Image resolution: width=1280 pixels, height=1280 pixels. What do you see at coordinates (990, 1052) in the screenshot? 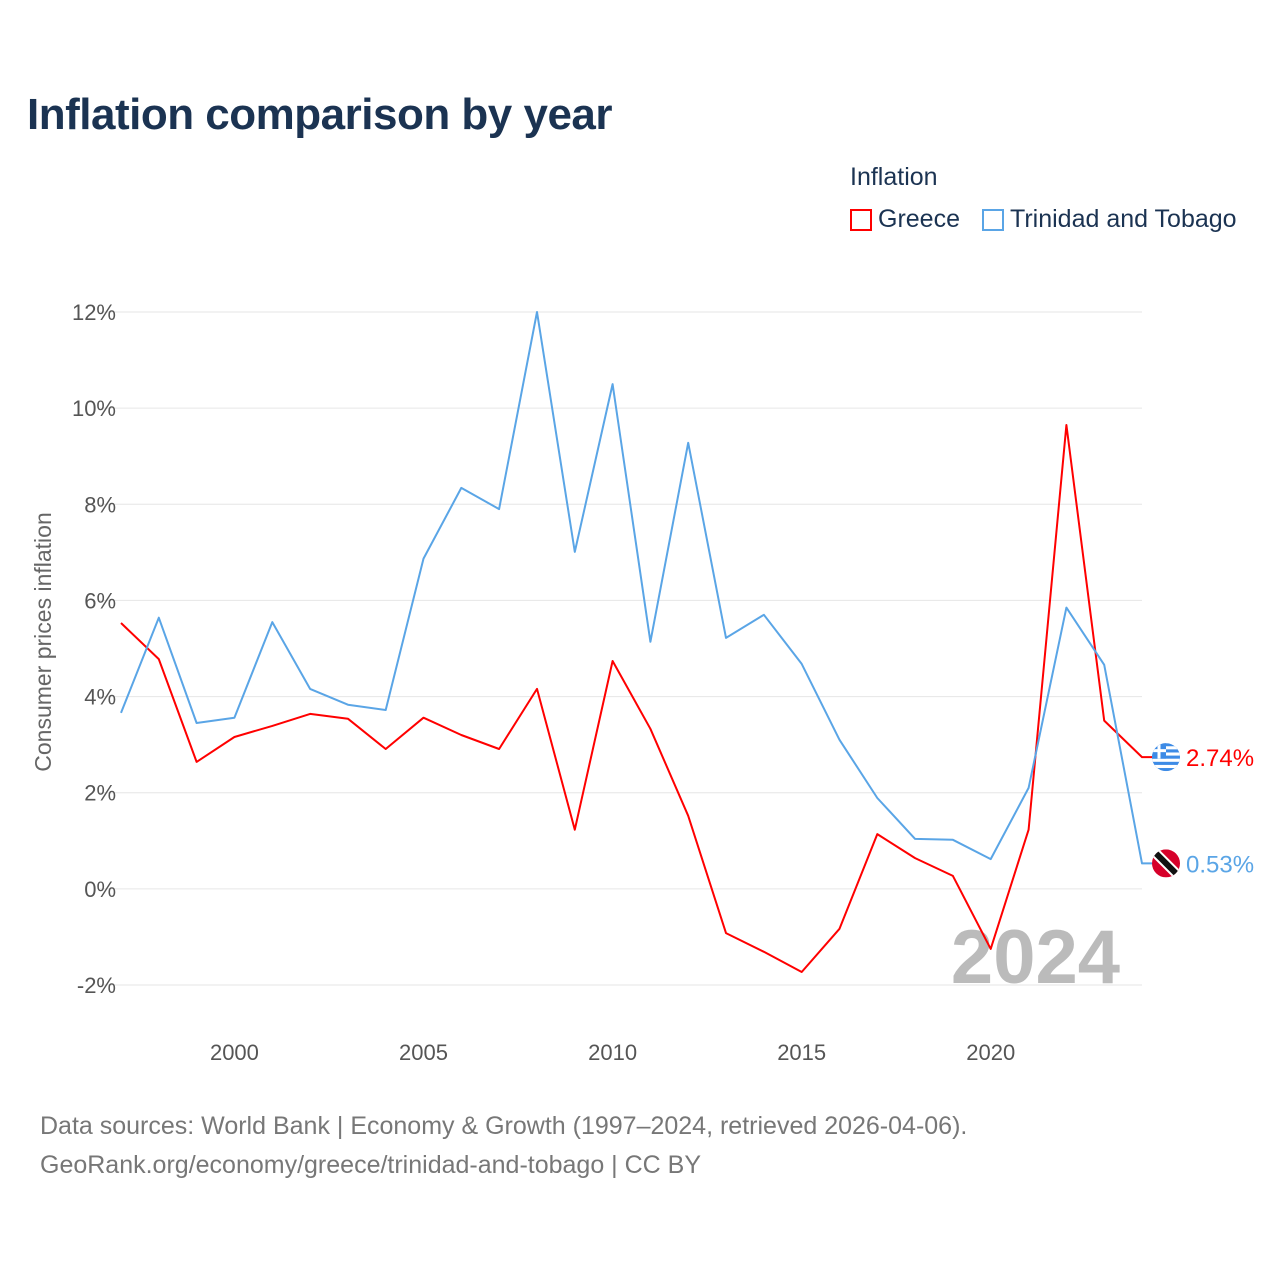
I see `x-tick-label: 2020` at bounding box center [990, 1052].